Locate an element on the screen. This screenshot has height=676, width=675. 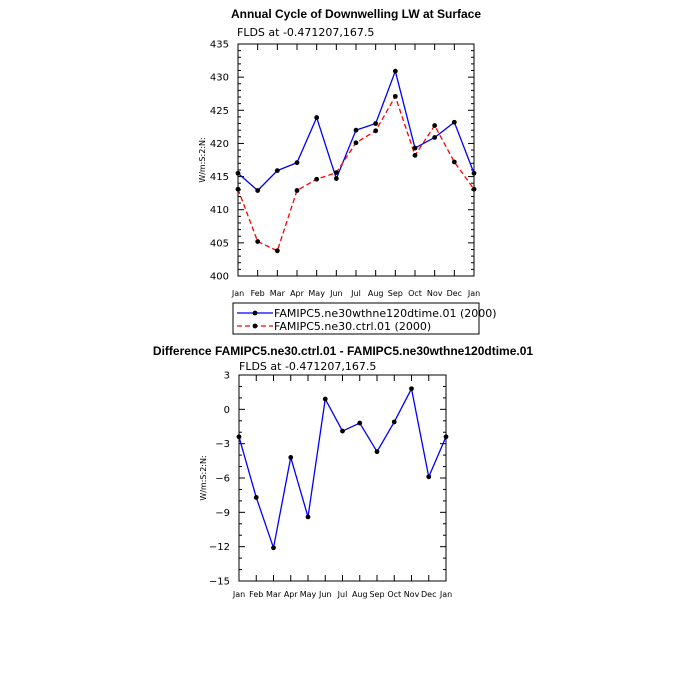
chart1-y-label: W/m:S:2:N: is located at coordinates (202, 159).